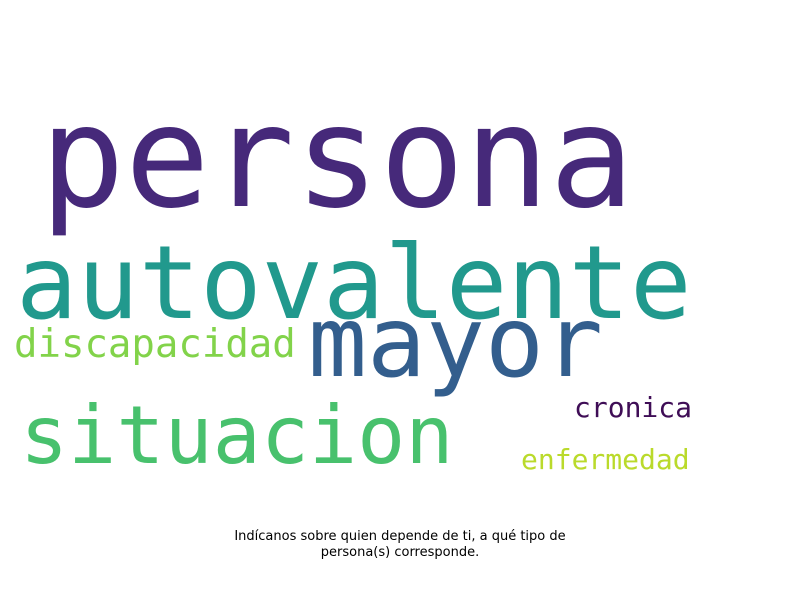  Describe the element at coordinates (155, 344) in the screenshot. I see `word-discapacidad: discapacidad` at that location.